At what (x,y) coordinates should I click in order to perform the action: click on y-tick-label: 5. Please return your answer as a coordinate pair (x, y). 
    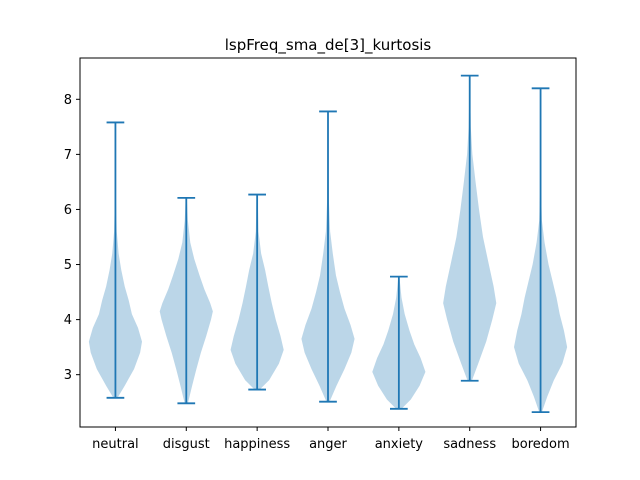
    Looking at the image, I should click on (68, 265).